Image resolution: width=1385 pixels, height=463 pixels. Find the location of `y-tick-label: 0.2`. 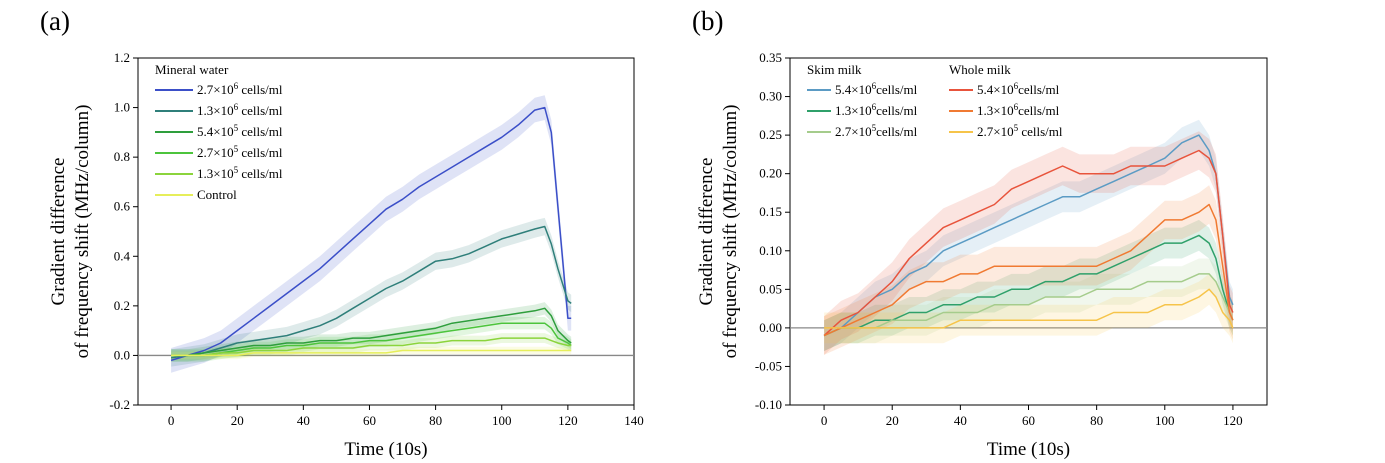

y-tick-label: 0.2 is located at coordinates (122, 305).